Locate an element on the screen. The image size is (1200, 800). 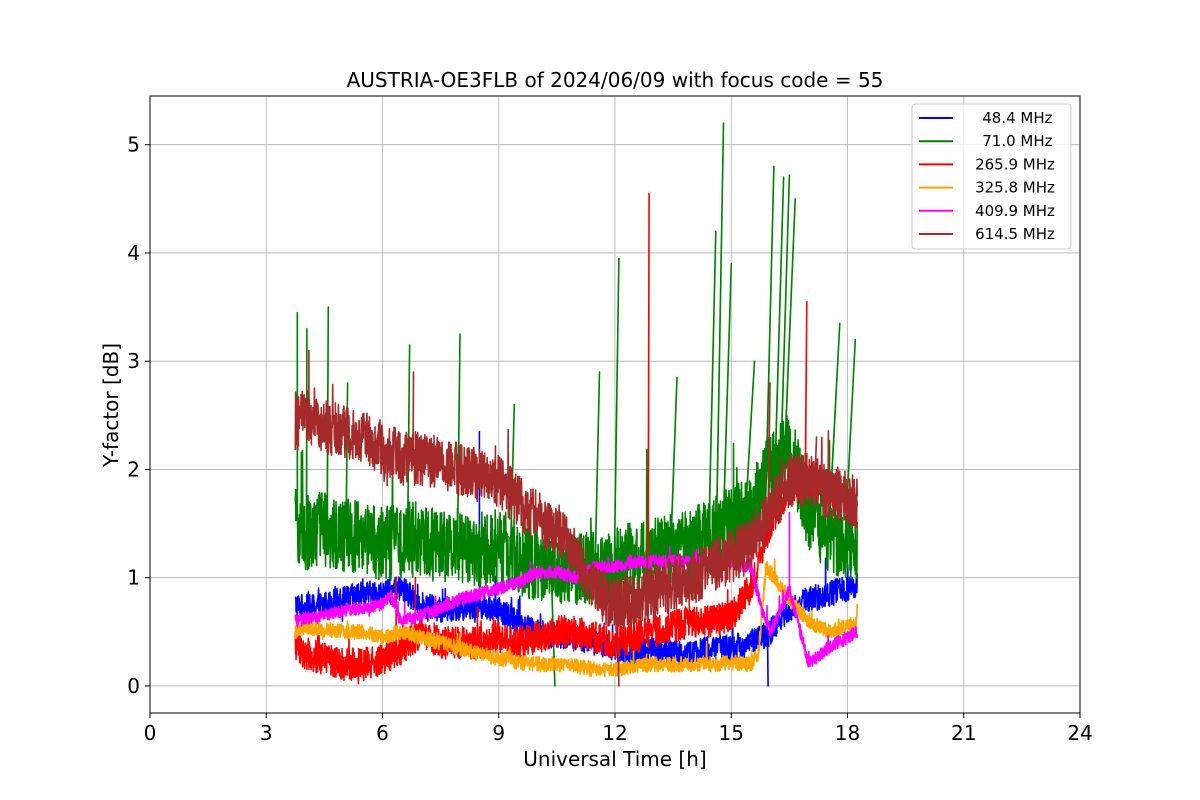
legend-label: 265.9 MHz is located at coordinates (1015, 164).